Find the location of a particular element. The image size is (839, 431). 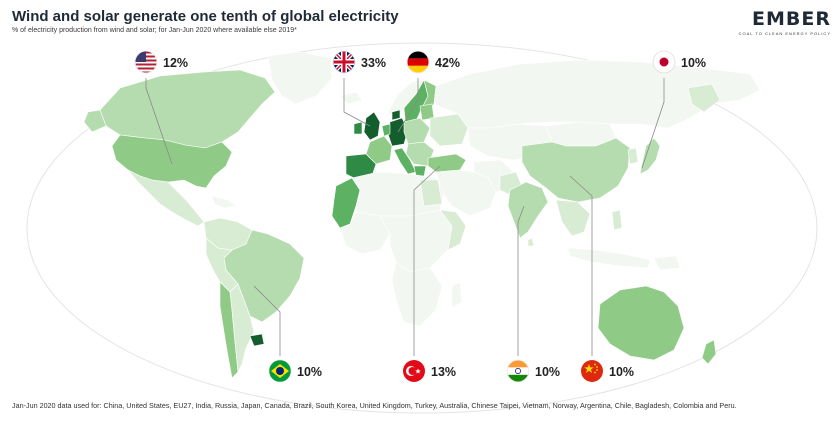

callout-germany-value: 42% is located at coordinates (447, 63).